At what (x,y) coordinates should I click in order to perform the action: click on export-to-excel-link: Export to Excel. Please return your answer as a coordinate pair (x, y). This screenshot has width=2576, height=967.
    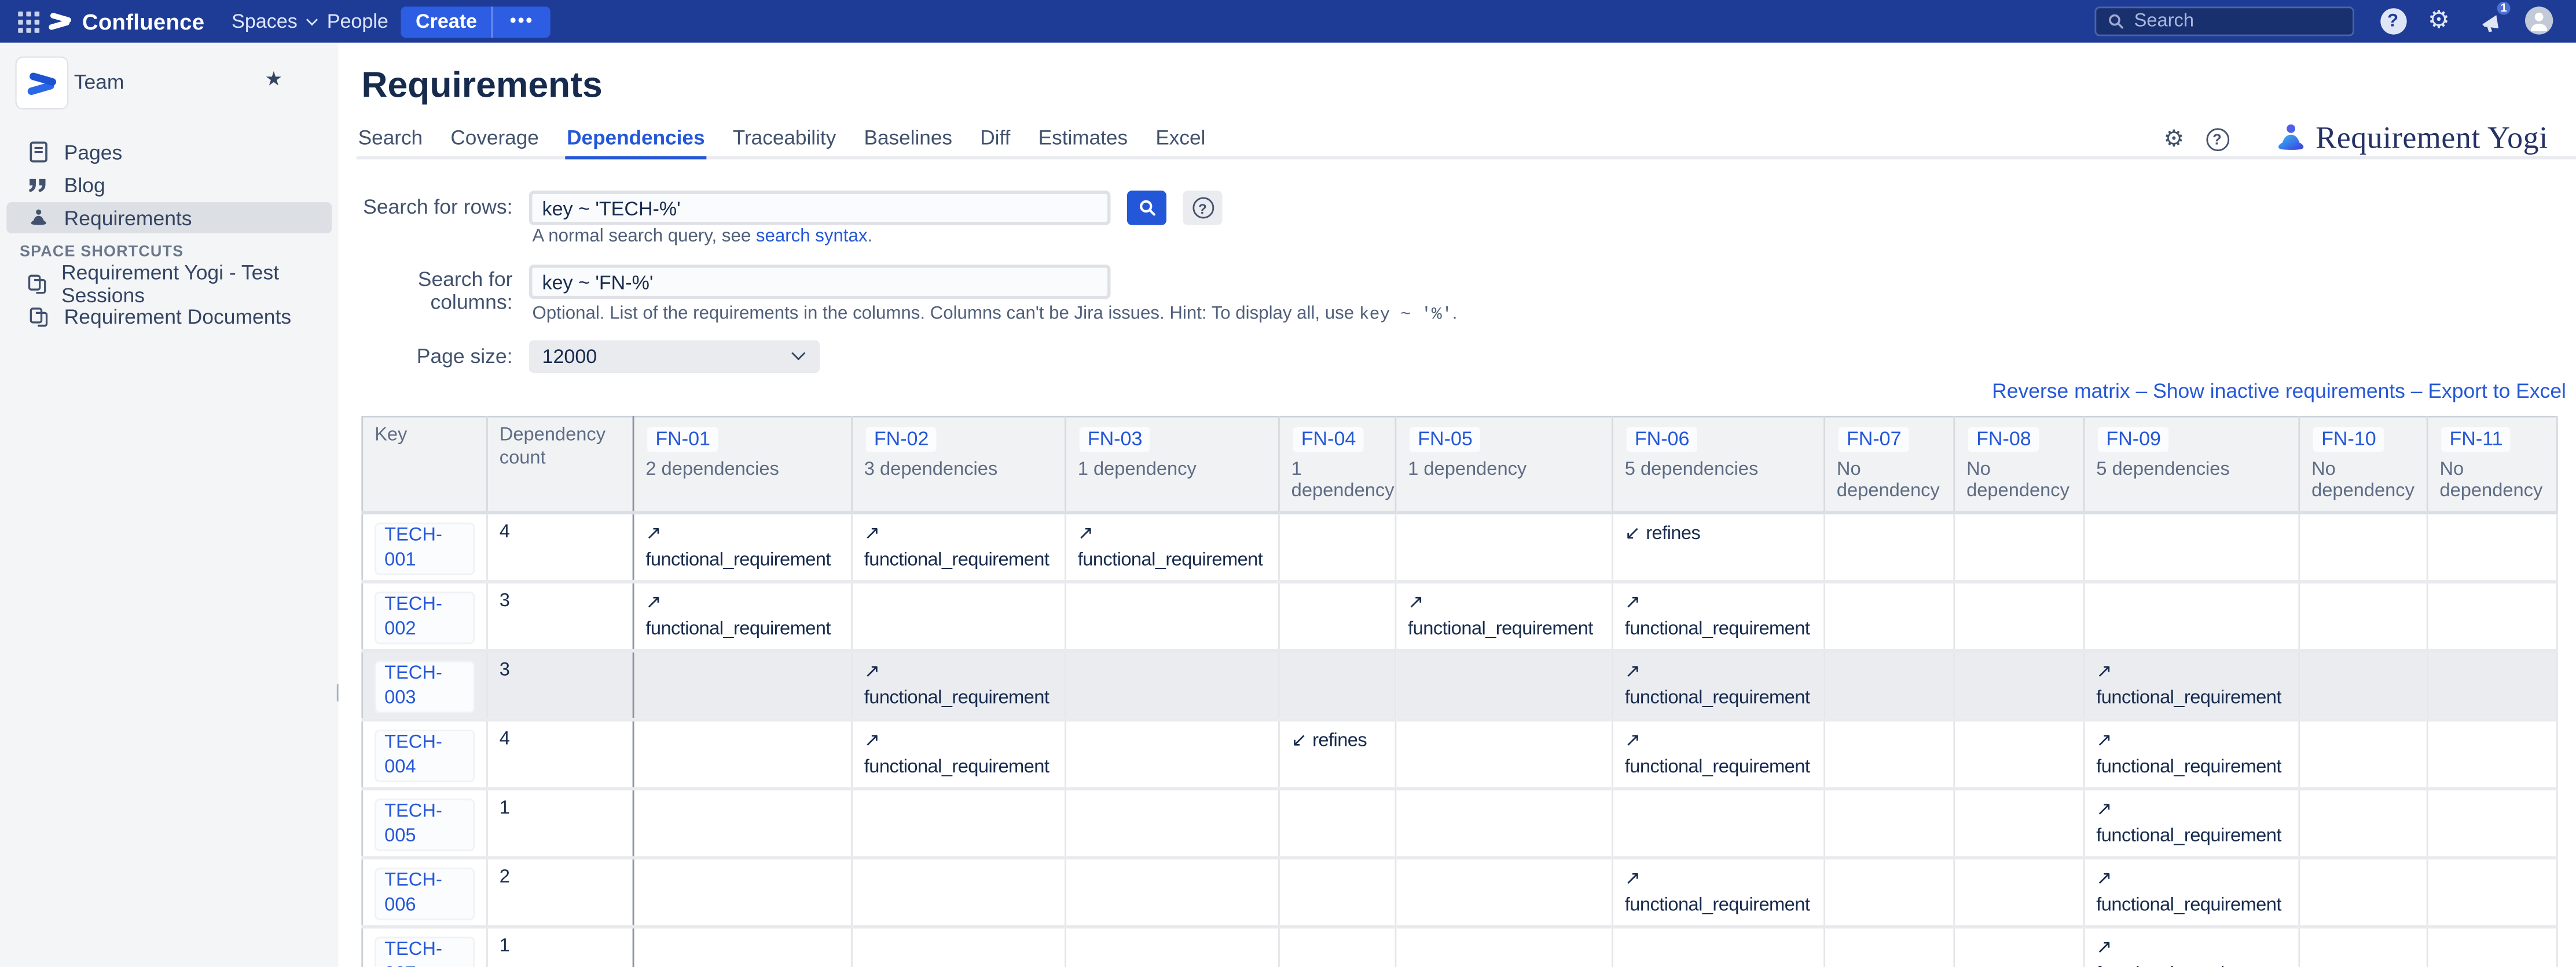
    Looking at the image, I should click on (2497, 391).